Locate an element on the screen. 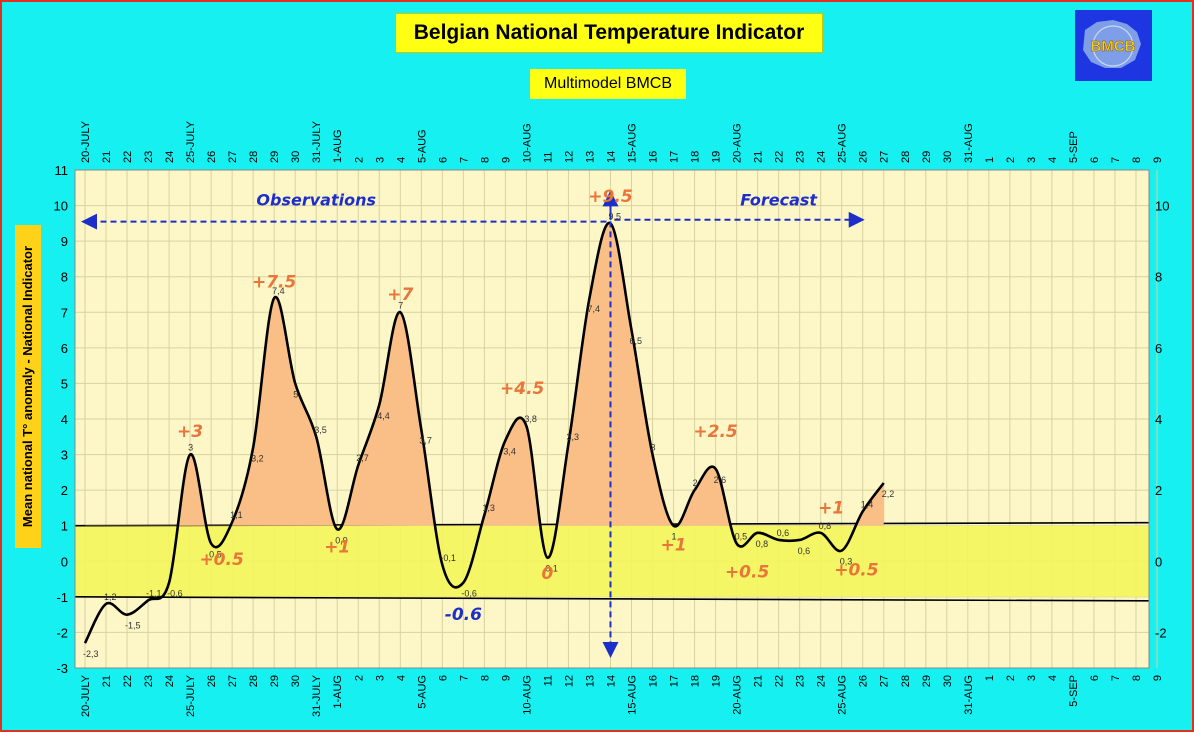 The image size is (1194, 732). x-tick-bottom: 7 is located at coordinates (1116, 678).